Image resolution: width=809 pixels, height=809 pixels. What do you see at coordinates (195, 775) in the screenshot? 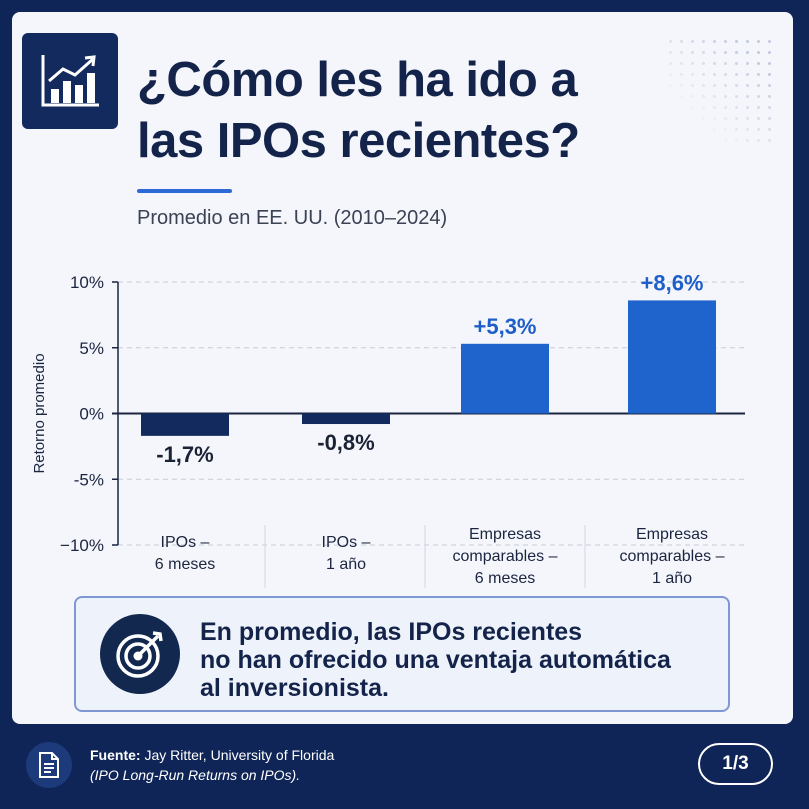
I see `source-publication: (IPO Long-Run Returns on IPOs).` at bounding box center [195, 775].